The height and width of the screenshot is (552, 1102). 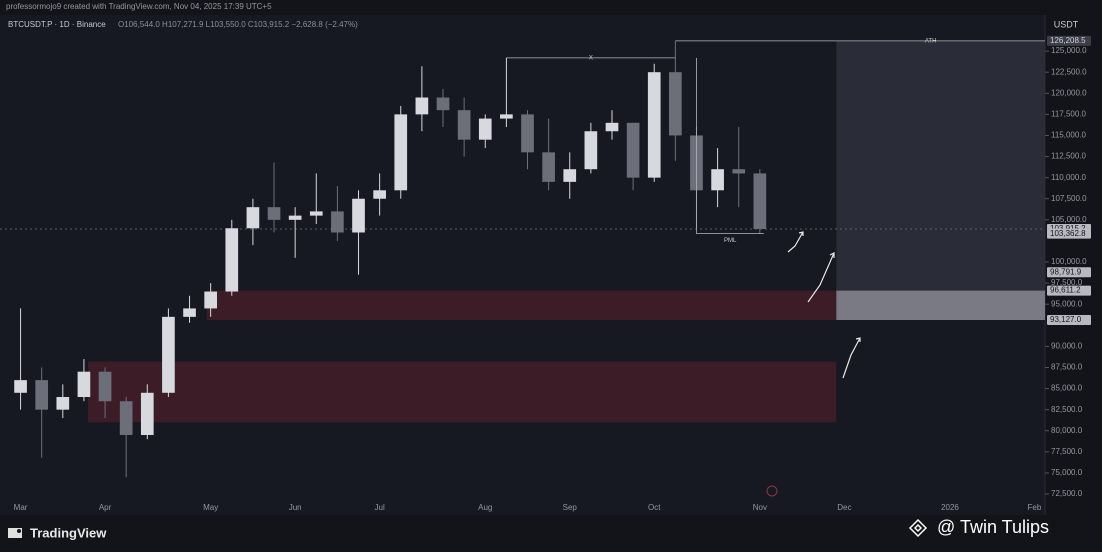 I want to click on y-tick-label: 100,000.0, so click(x=1069, y=261).